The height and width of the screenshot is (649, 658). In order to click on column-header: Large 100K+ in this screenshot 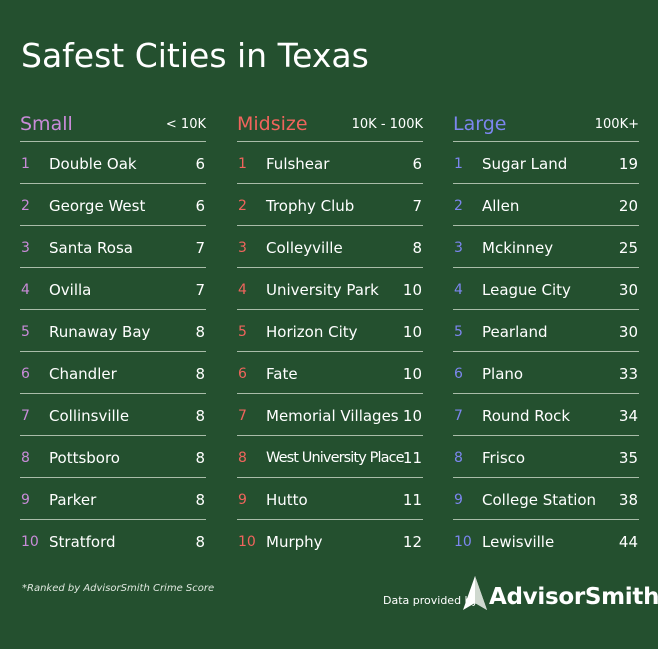, I will do `click(546, 125)`.